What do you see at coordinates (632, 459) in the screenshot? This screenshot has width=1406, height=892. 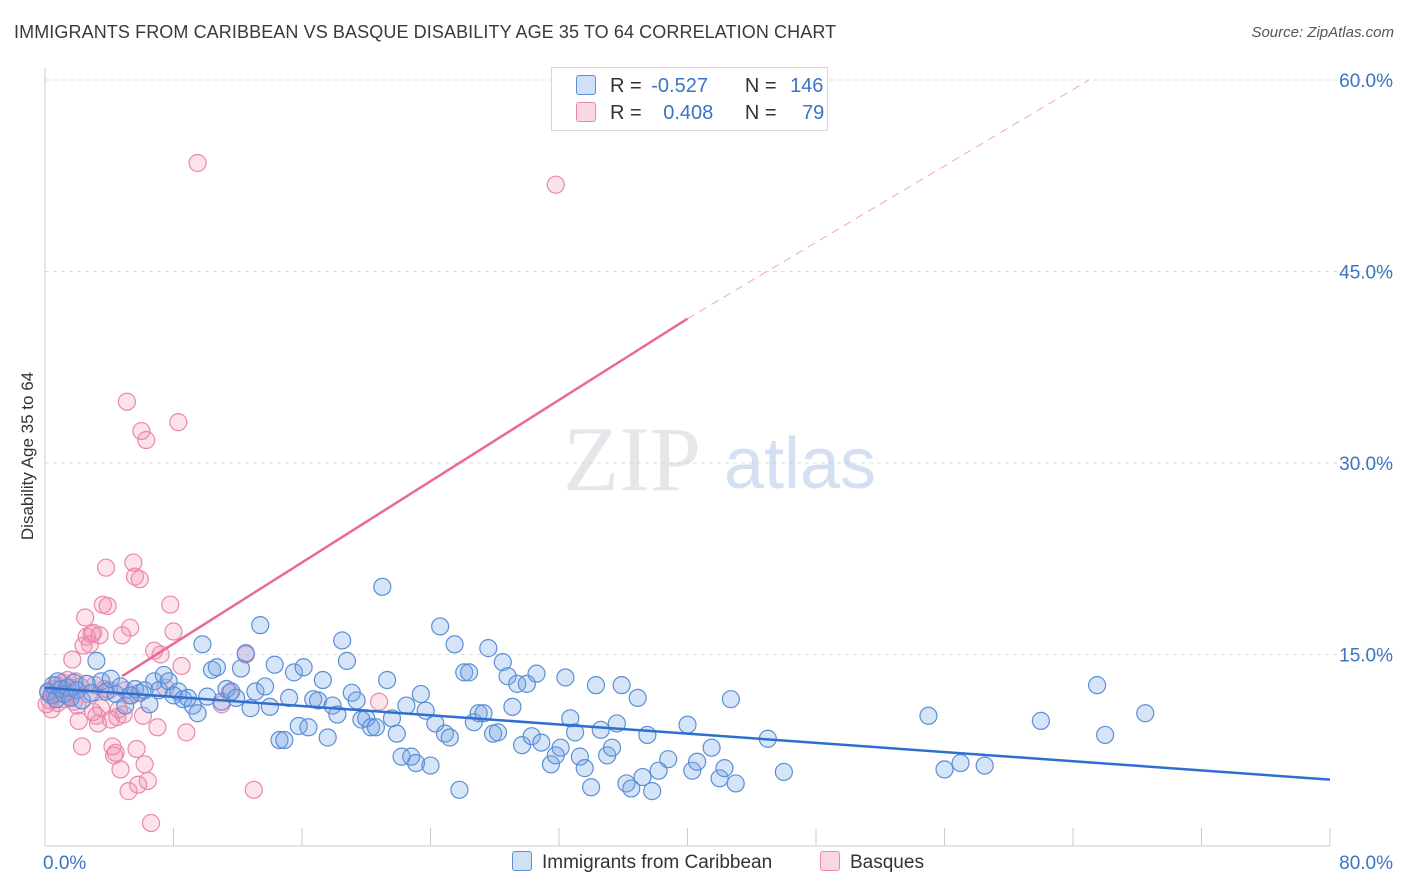 I see `watermark-zip: ZIP` at bounding box center [632, 459].